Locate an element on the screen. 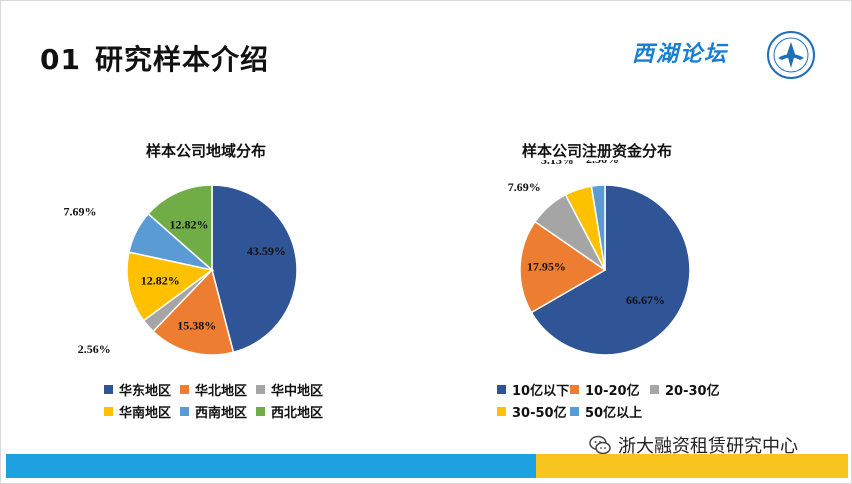  legend-item-1-3: 华南地区 is located at coordinates (137, 411).